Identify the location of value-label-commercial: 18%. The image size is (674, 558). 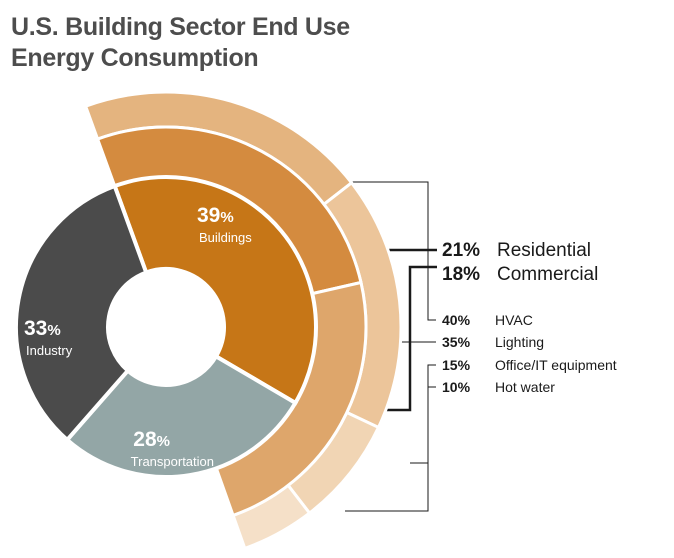
(461, 274).